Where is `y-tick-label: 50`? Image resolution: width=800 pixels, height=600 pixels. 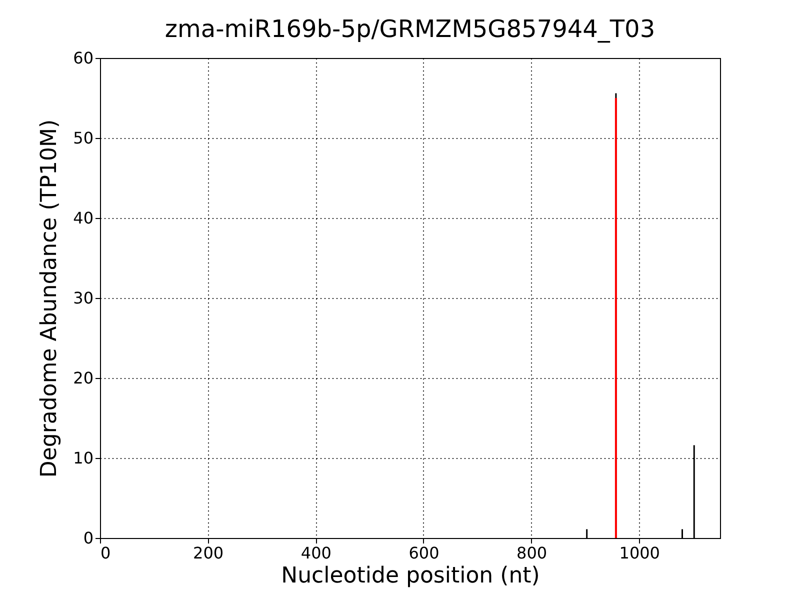 y-tick-label: 50 is located at coordinates (83, 138).